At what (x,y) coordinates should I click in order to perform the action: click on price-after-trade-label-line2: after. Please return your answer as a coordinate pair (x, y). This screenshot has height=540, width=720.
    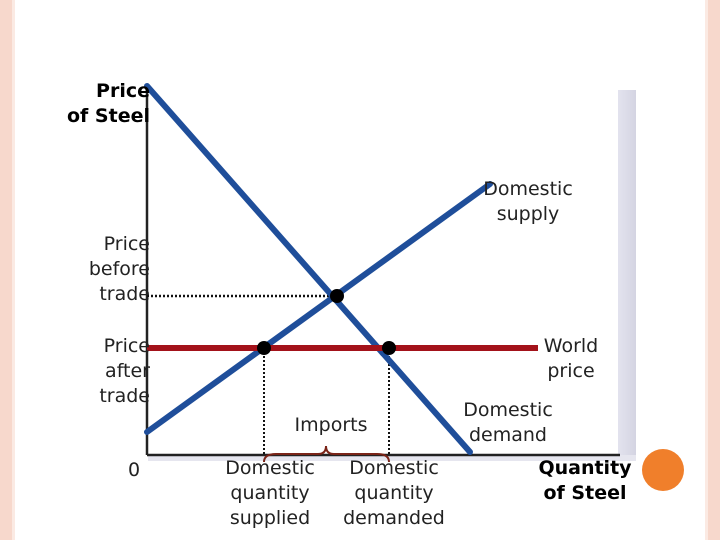
    Looking at the image, I should click on (127, 371).